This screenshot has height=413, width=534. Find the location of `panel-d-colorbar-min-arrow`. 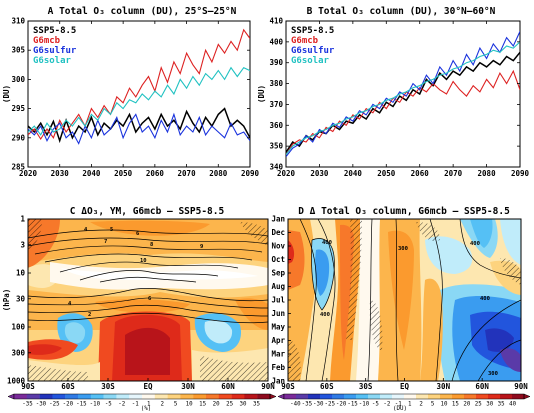

panel-d-colorbar-min-arrow is located at coordinates (281, 396).